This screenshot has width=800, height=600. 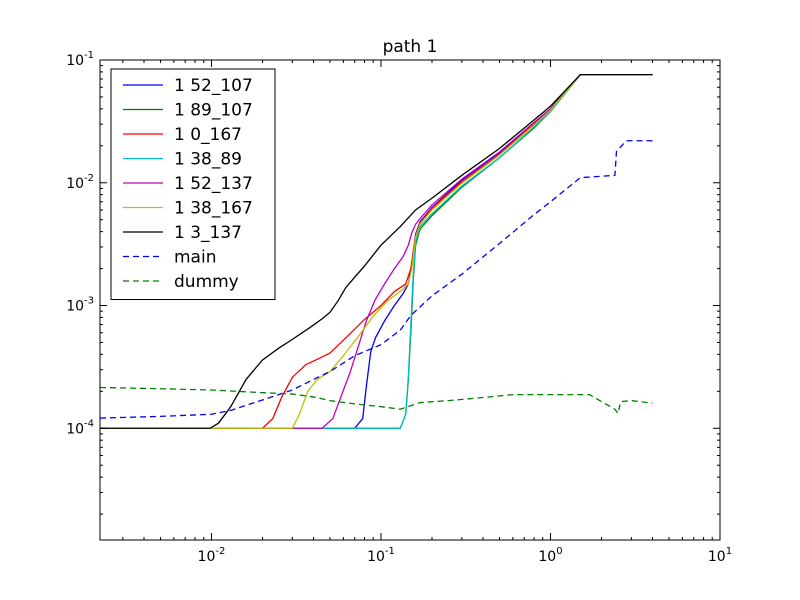 What do you see at coordinates (80, 59) in the screenshot?
I see `y-tick-label: 10⁻¹` at bounding box center [80, 59].